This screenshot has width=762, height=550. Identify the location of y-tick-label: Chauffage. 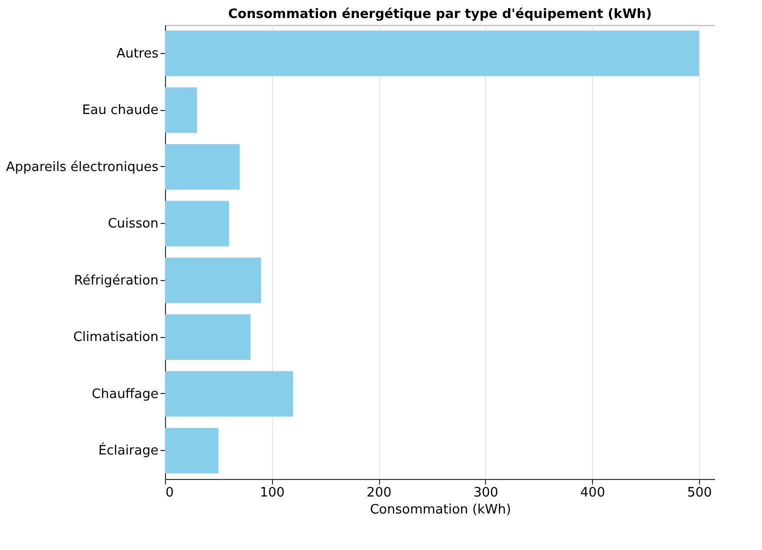
(125, 394).